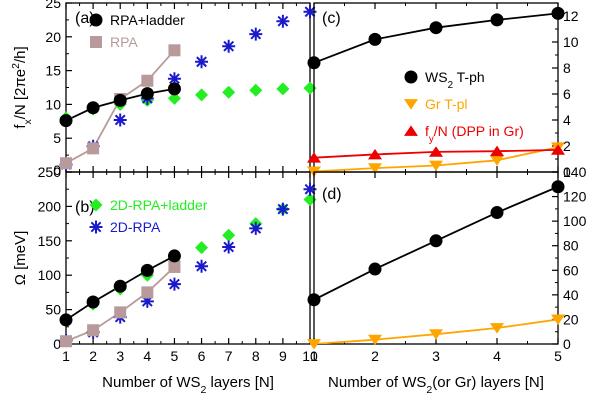 The width and height of the screenshot is (599, 395). Describe the element at coordinates (331, 18) in the screenshot. I see `panel-label: (c)` at that location.